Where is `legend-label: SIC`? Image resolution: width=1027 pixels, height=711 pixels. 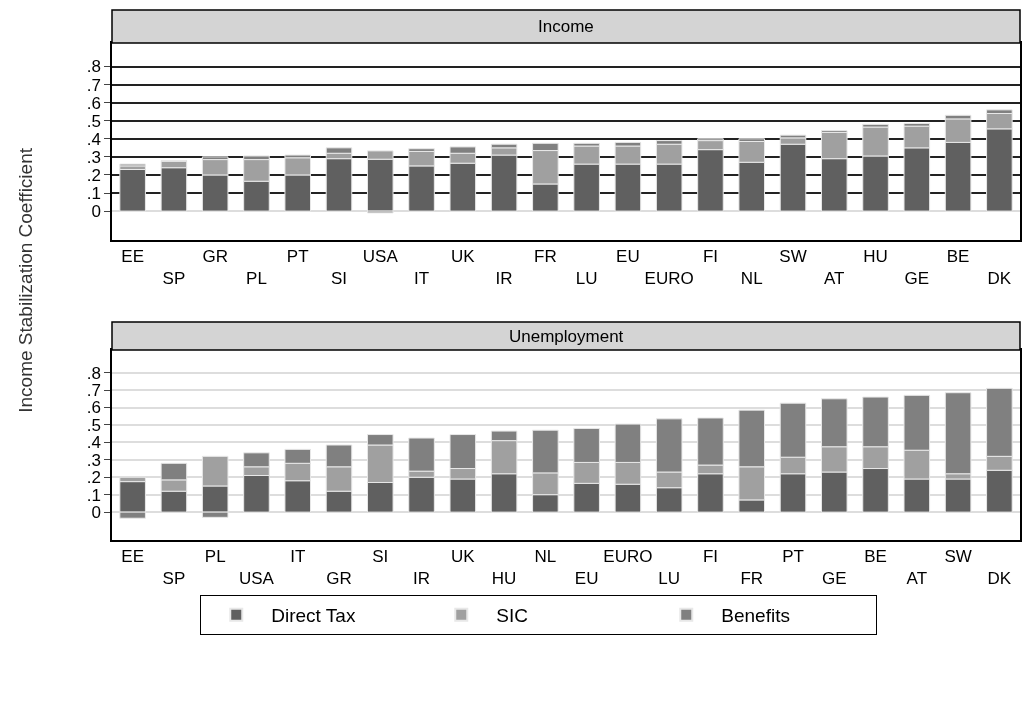
legend-label: SIC is located at coordinates (512, 616).